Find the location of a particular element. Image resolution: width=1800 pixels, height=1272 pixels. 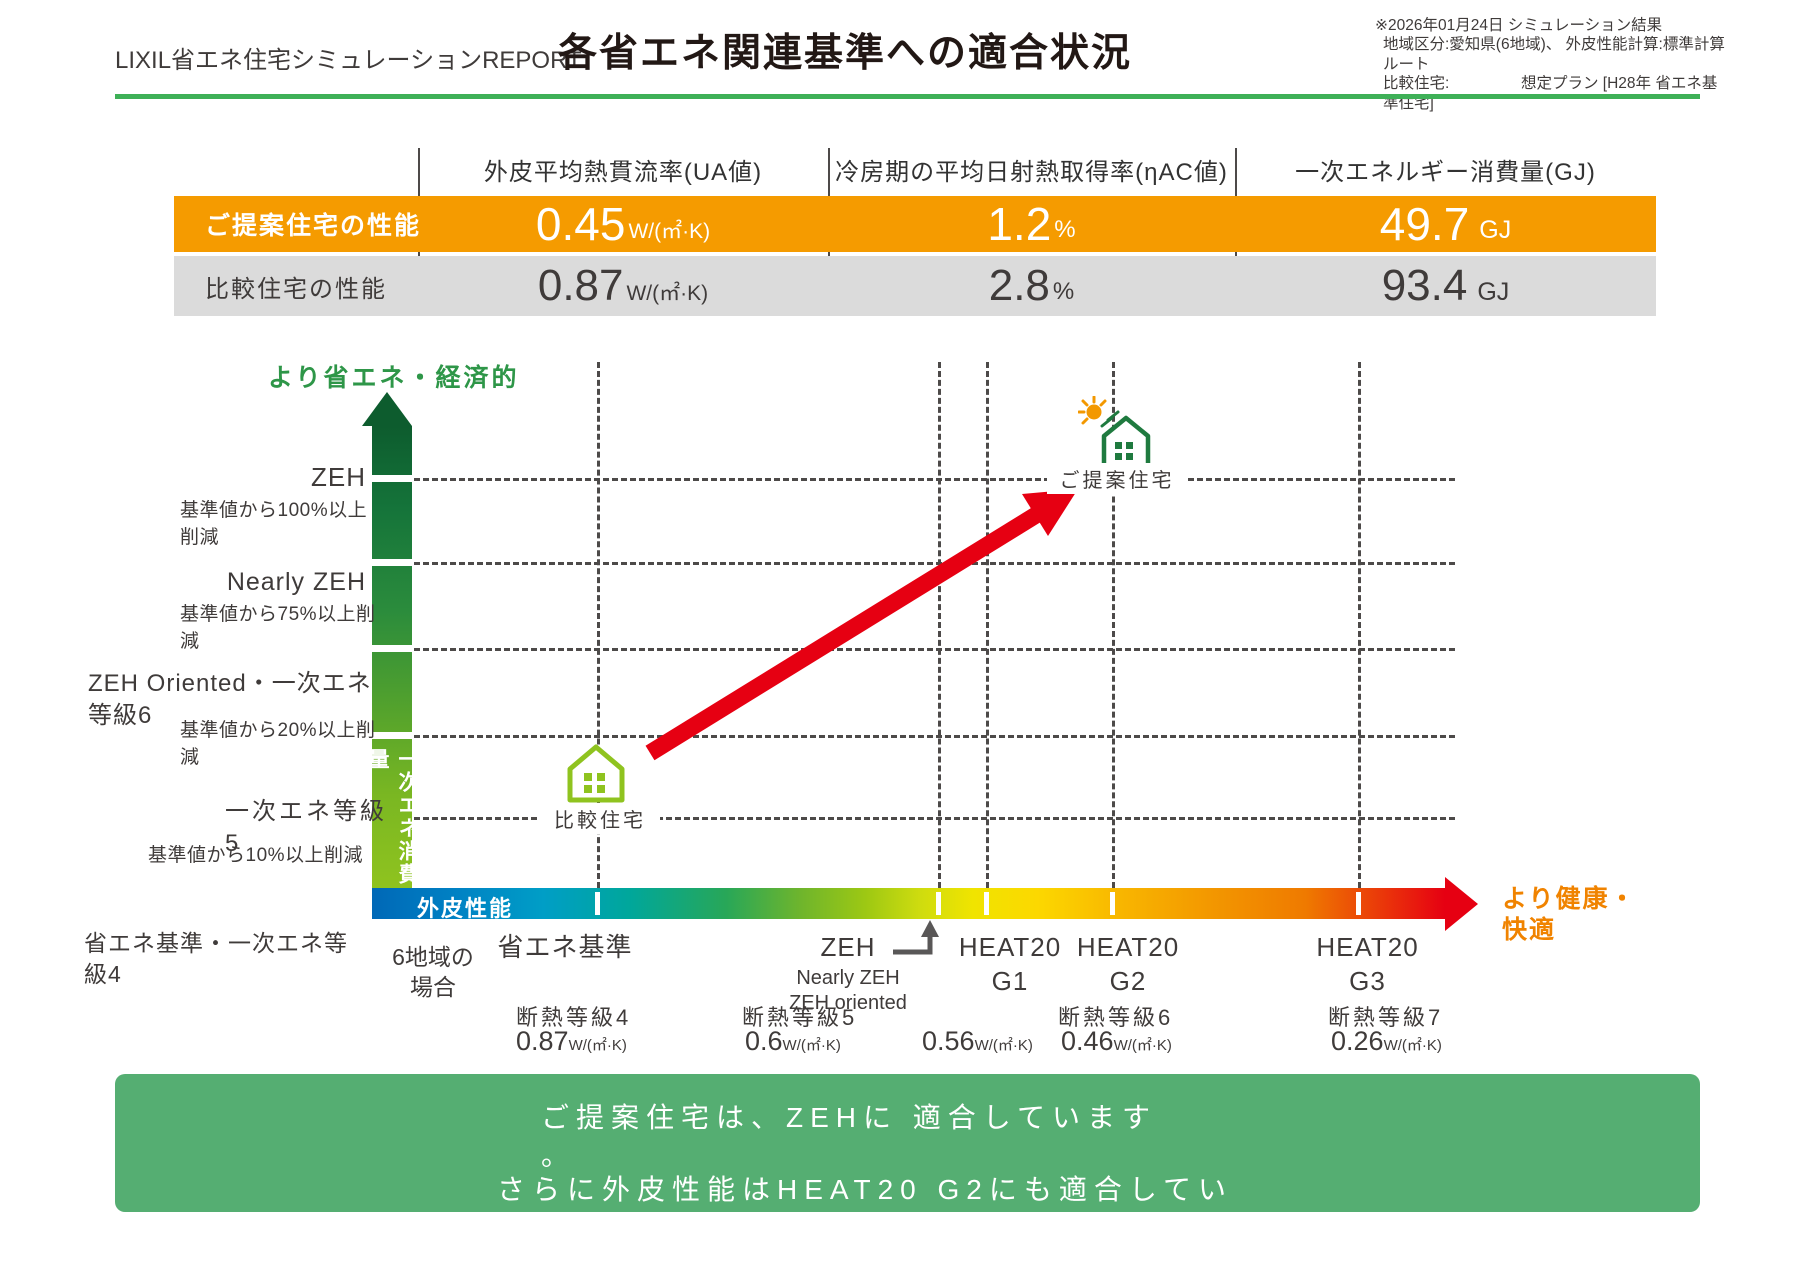

y-level-zeh-oriented: ZEH Oriented・一次エネ等級6 is located at coordinates (230, 700).